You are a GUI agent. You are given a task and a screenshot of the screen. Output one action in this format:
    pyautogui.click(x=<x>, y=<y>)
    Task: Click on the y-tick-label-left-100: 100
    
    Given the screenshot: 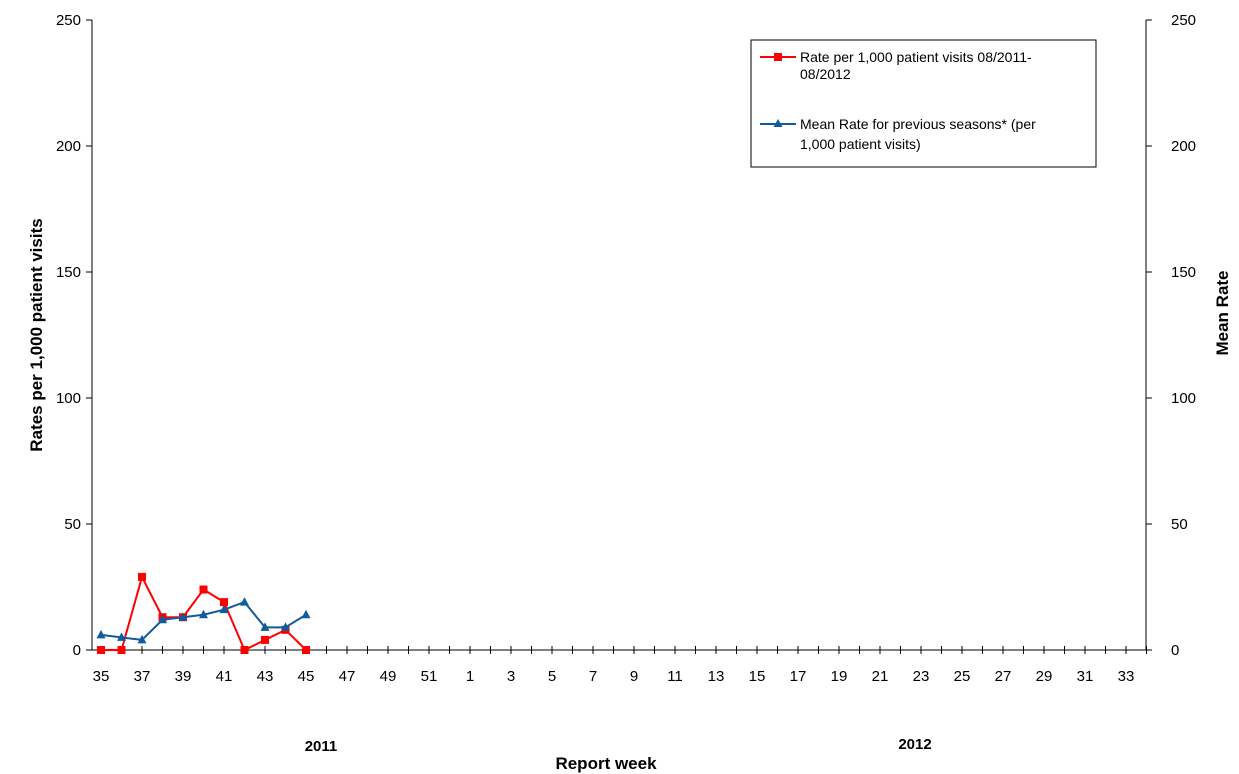 What is the action you would take?
    pyautogui.click(x=68, y=398)
    